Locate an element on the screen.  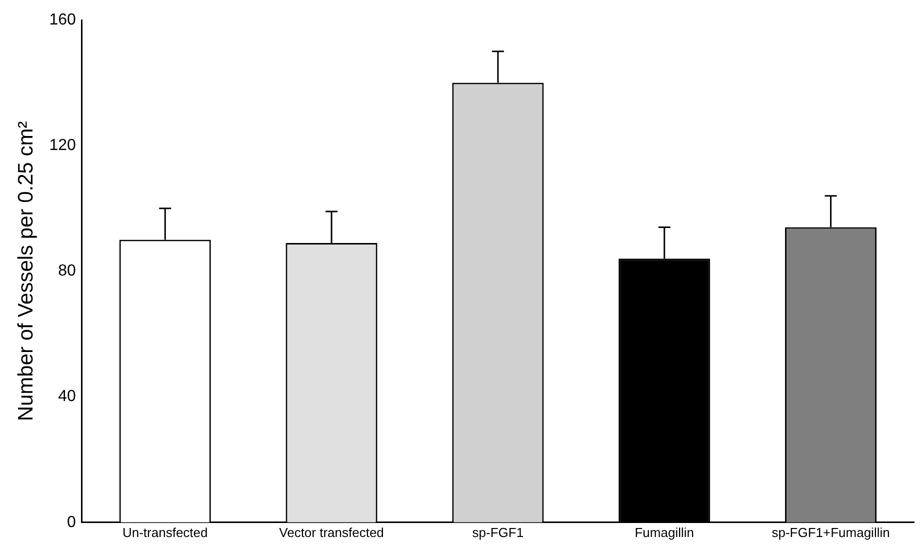
y-tick-label: 120 is located at coordinates (62, 145).